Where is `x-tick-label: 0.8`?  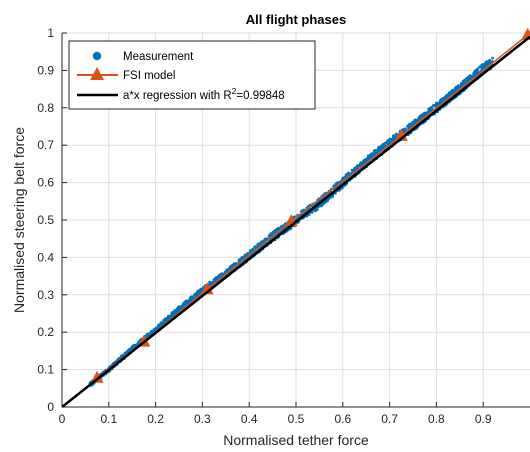
x-tick-label: 0.8 is located at coordinates (436, 419).